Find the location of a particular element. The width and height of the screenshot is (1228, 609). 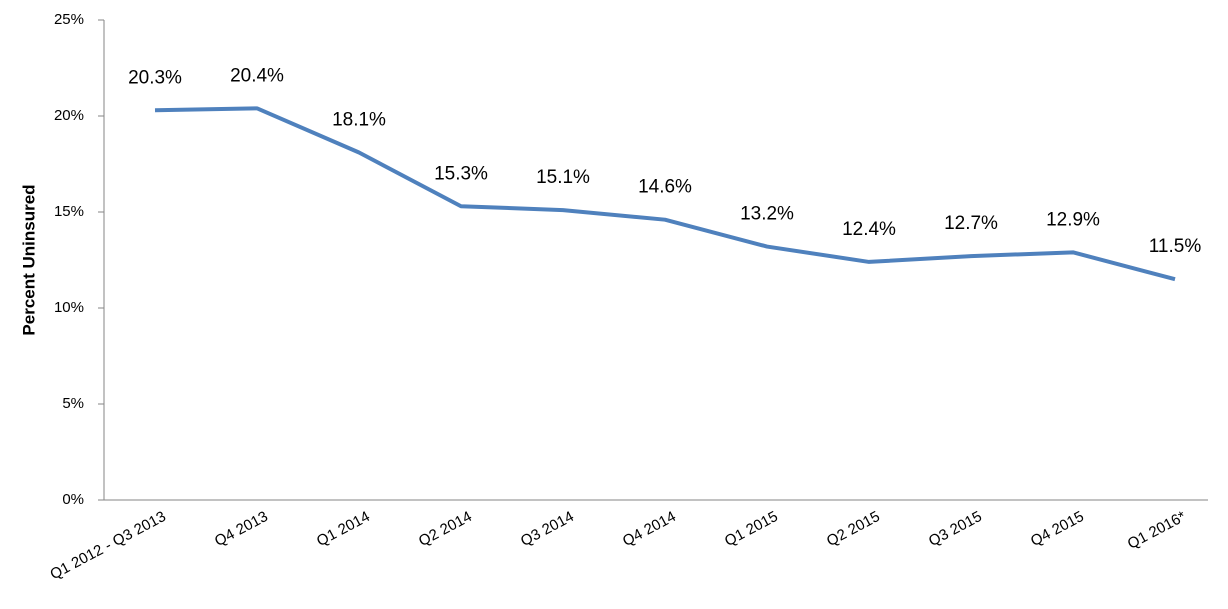

x-tick-label: Q4 2014 is located at coordinates (649, 529).